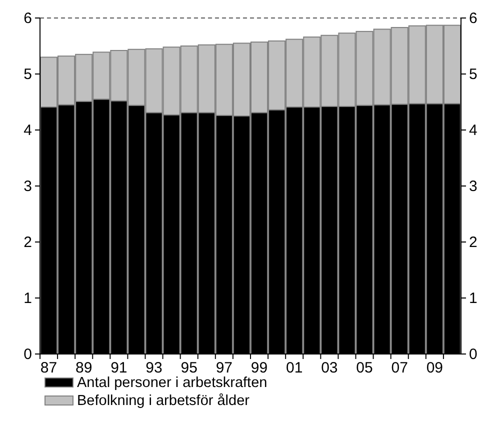 This screenshot has width=488, height=423. What do you see at coordinates (473, 298) in the screenshot?
I see `y2-tick-label: 1` at bounding box center [473, 298].